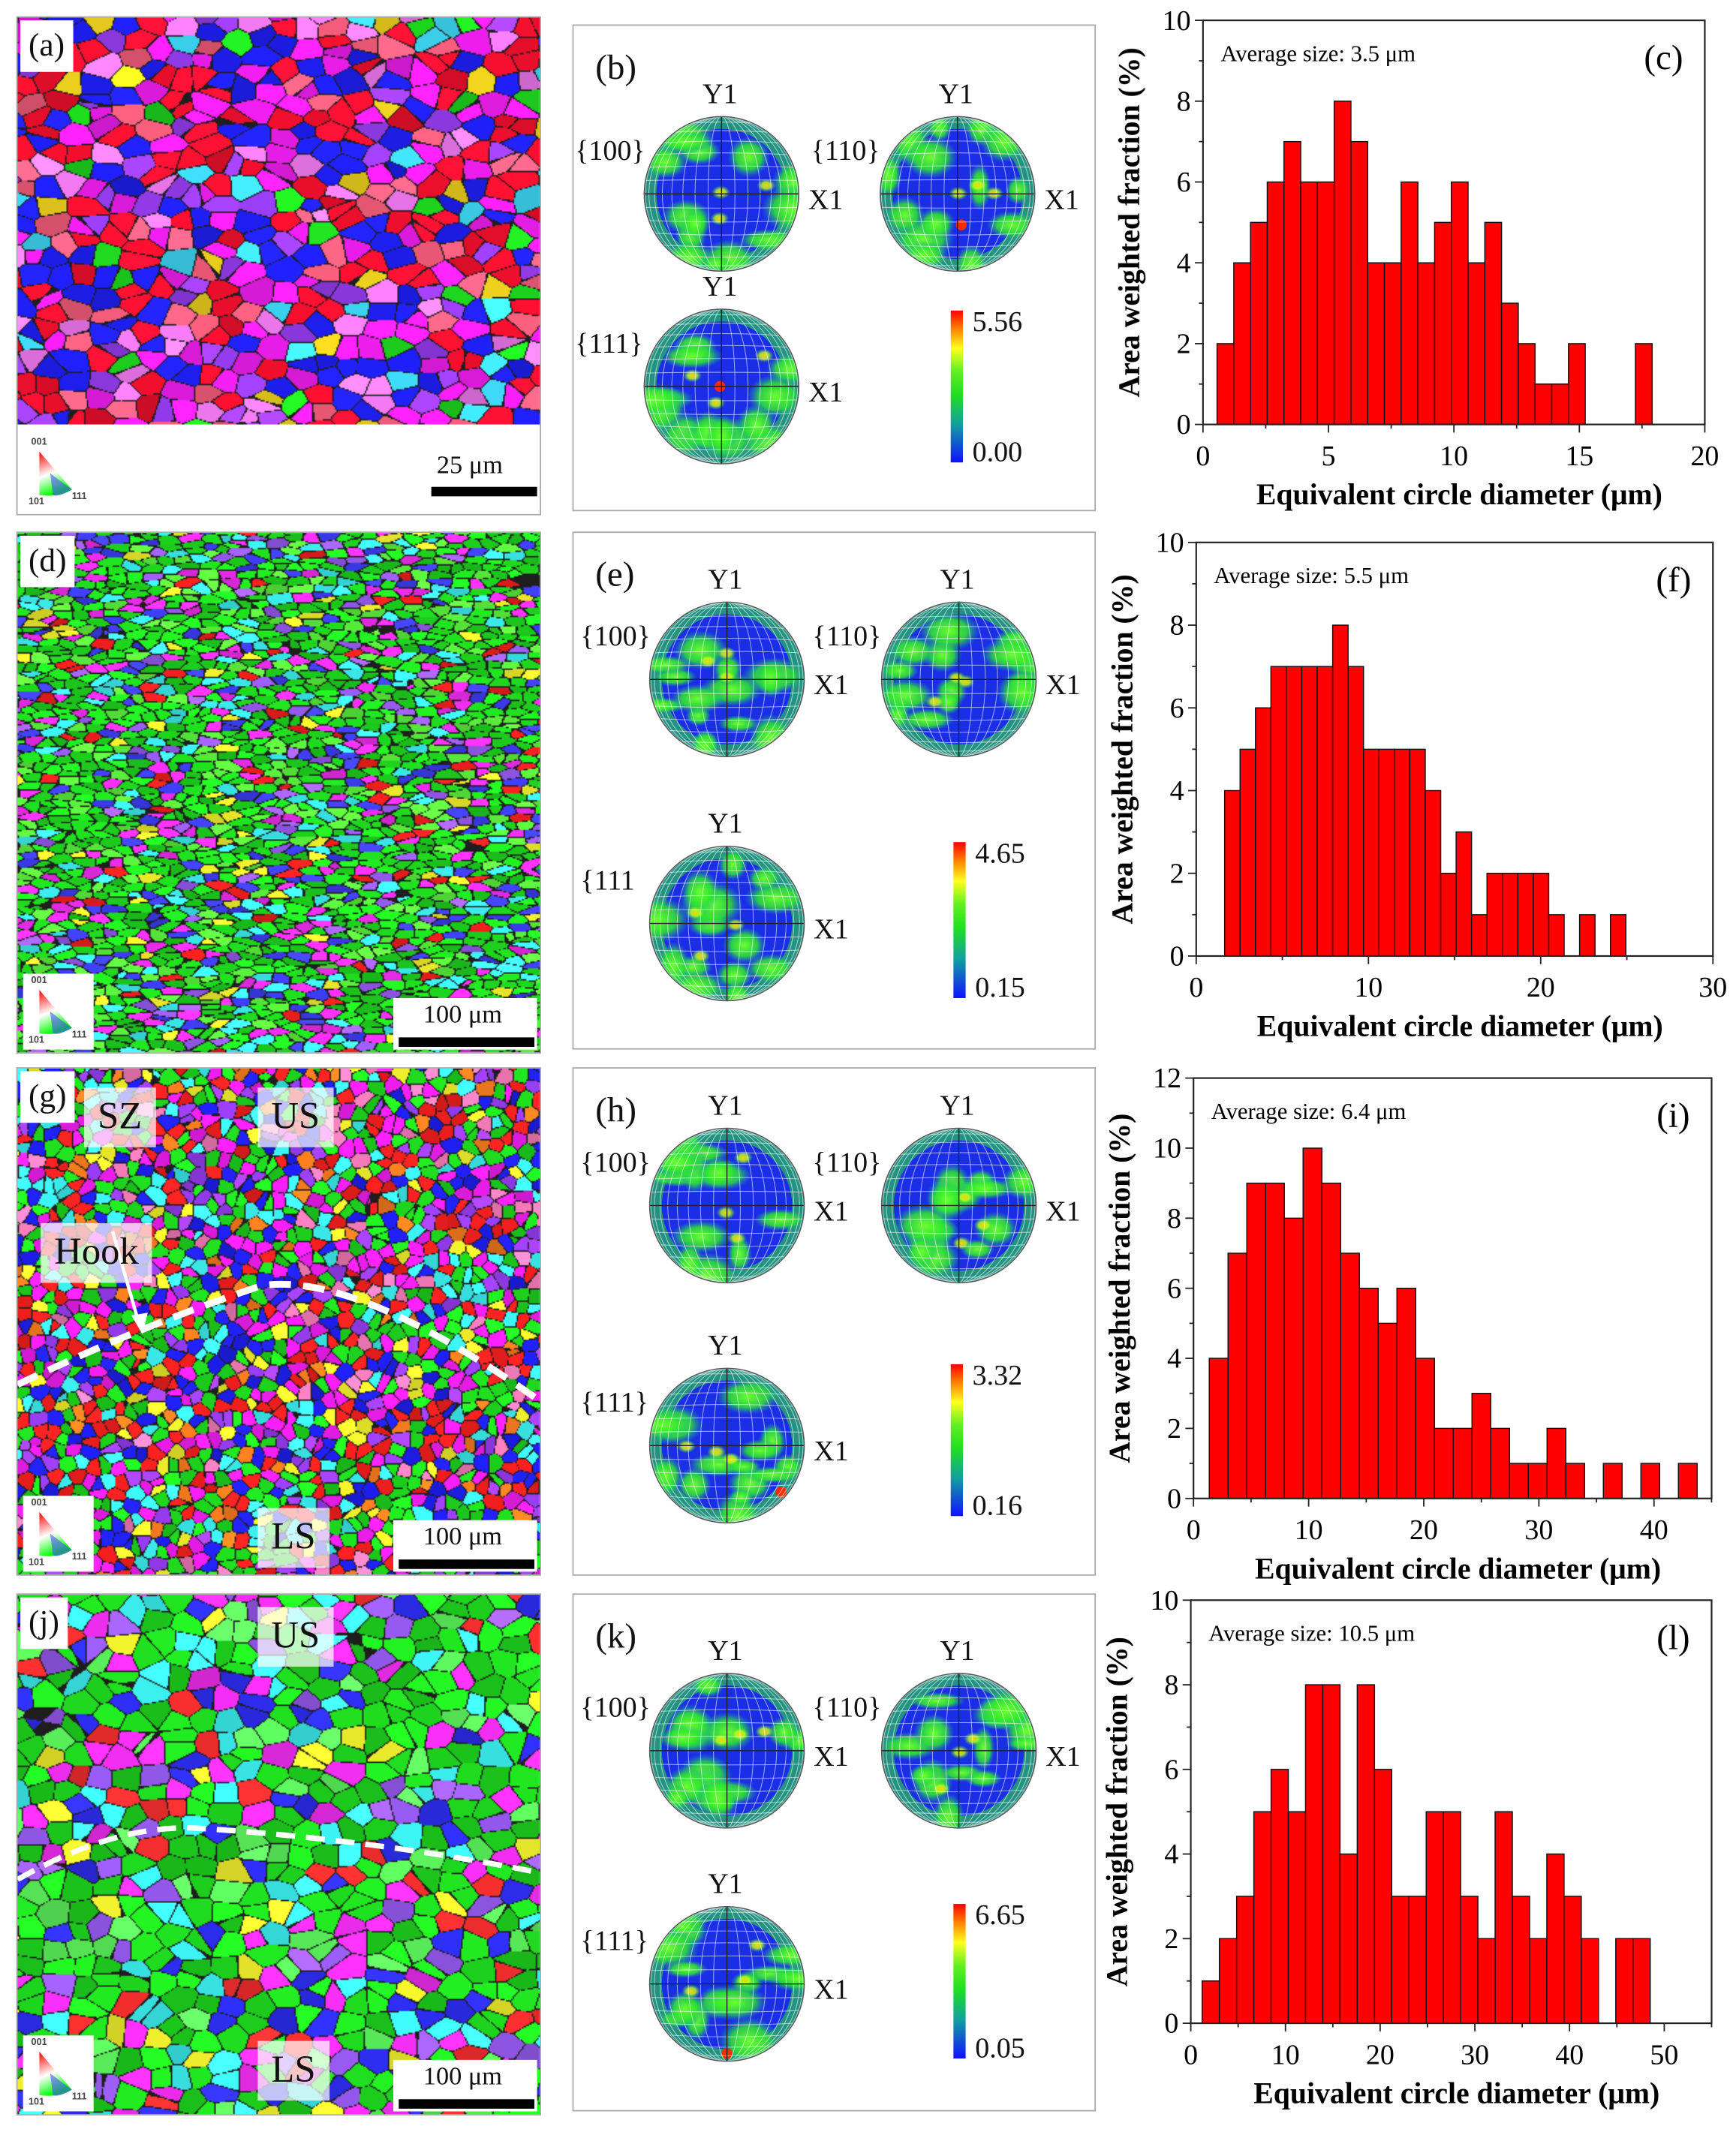 The image size is (1736, 2129). I want to click on ipf-color-key: 001 101 111, so click(59, 2073).